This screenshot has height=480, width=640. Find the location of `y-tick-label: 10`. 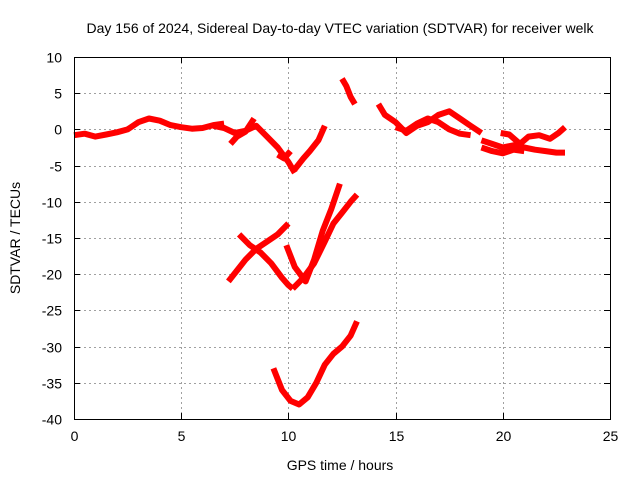

y-tick-label: 10 is located at coordinates (54, 58).